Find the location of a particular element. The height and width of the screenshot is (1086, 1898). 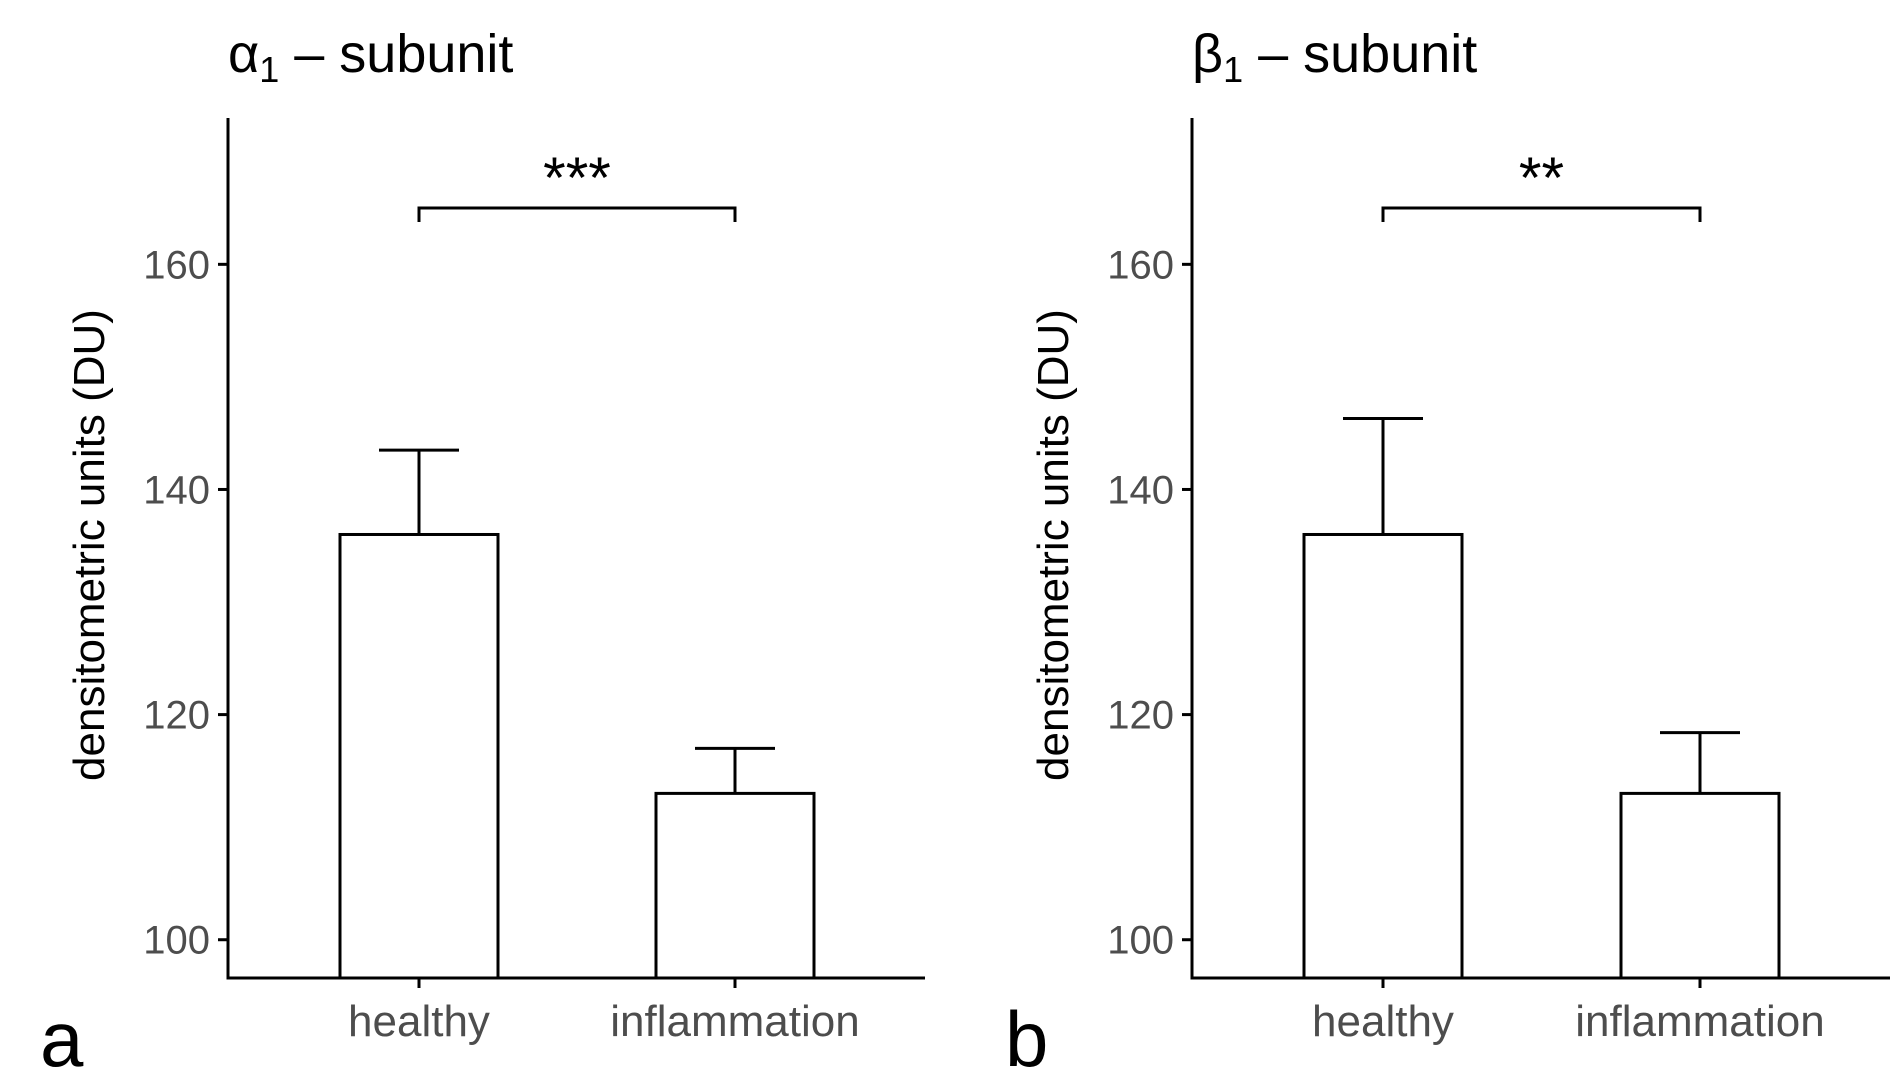

panel-b-x-tick-label-healthy: healthy is located at coordinates (1383, 1021).